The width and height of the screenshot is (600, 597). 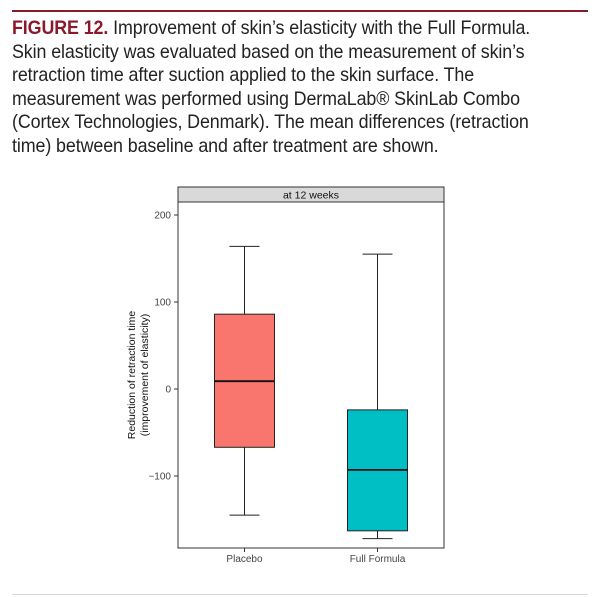 What do you see at coordinates (300, 594) in the screenshot?
I see `bottom-divider` at bounding box center [300, 594].